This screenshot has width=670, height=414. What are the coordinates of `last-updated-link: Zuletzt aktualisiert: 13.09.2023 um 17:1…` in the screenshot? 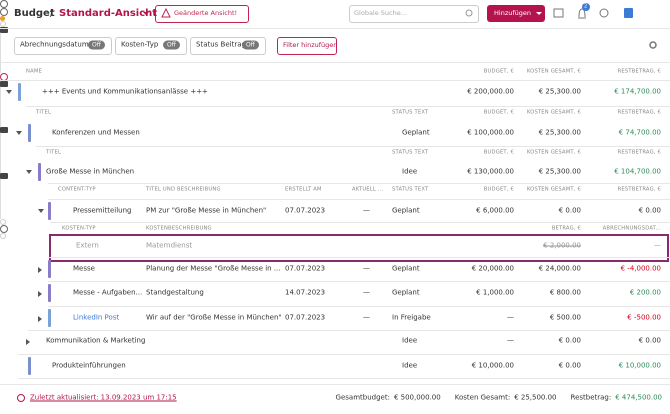 It's located at (103, 397).